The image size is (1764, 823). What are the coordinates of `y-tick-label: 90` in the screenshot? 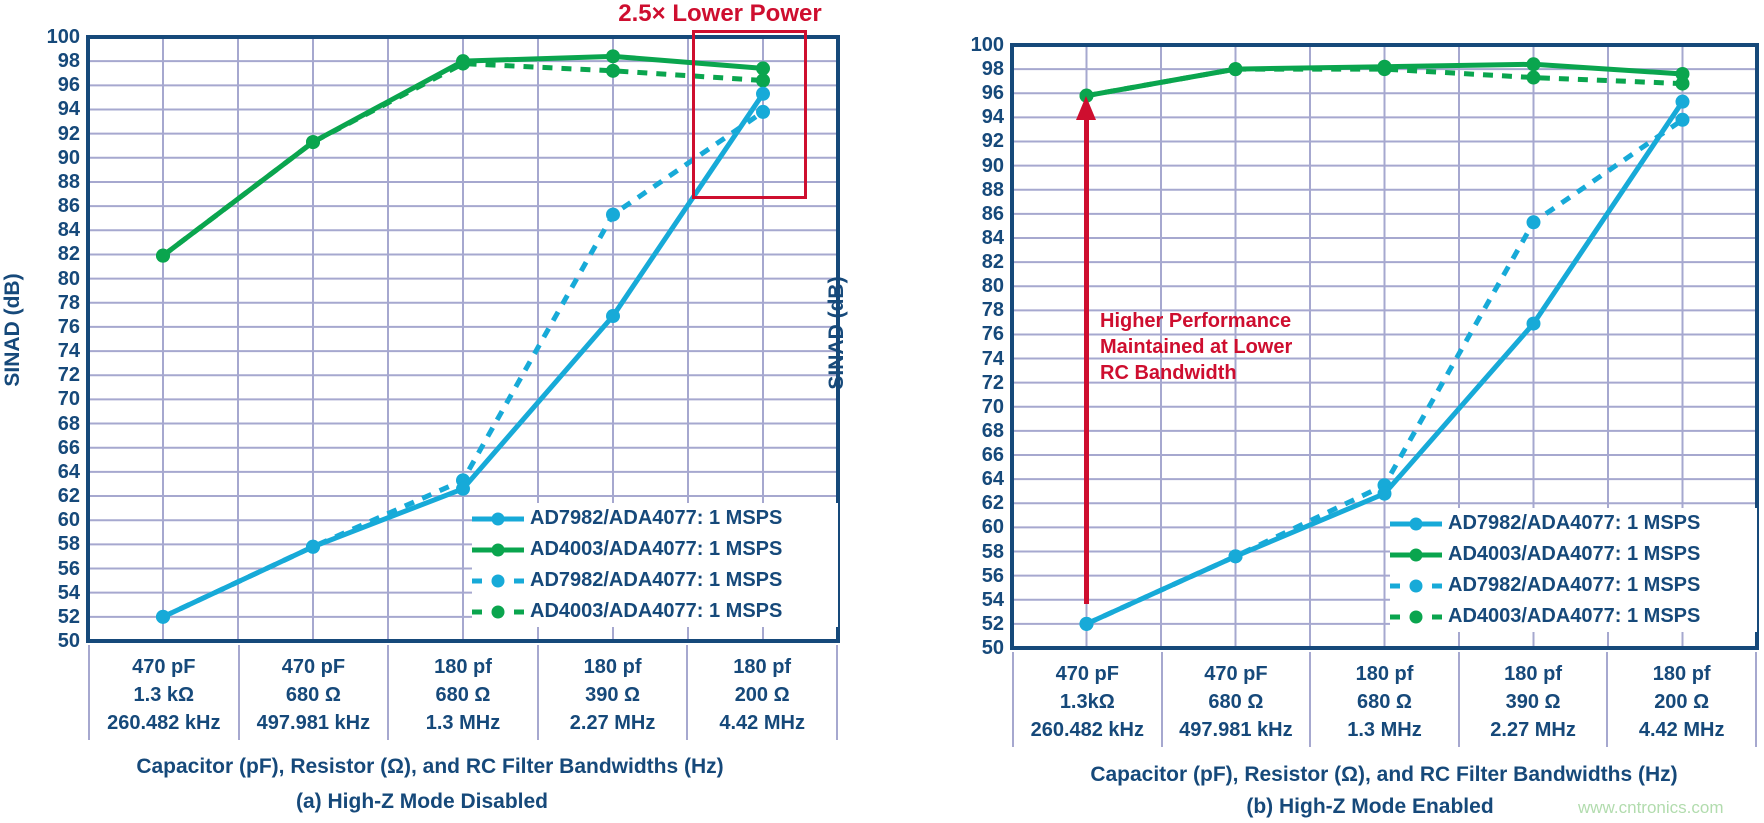 It's located at (992, 165).